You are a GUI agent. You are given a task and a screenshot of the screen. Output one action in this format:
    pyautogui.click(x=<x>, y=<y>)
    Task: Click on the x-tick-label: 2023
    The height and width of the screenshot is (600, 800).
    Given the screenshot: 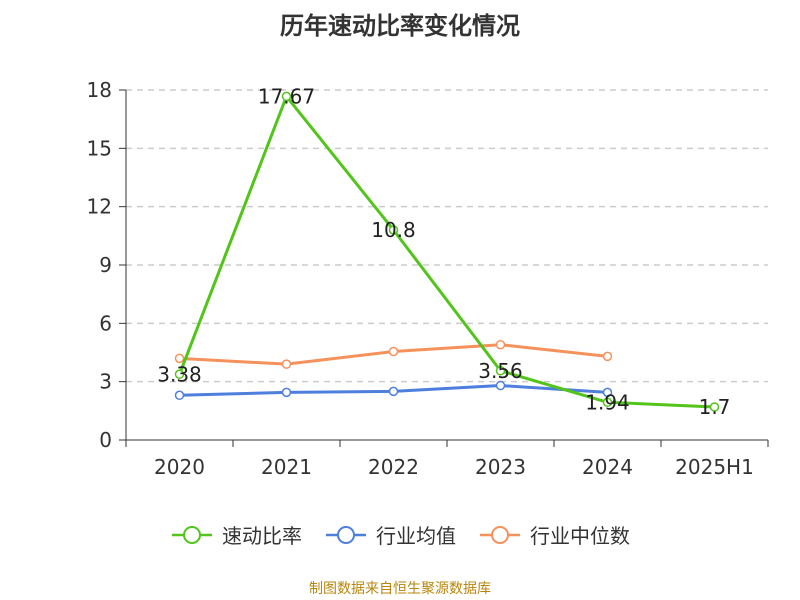 What is the action you would take?
    pyautogui.click(x=500, y=467)
    